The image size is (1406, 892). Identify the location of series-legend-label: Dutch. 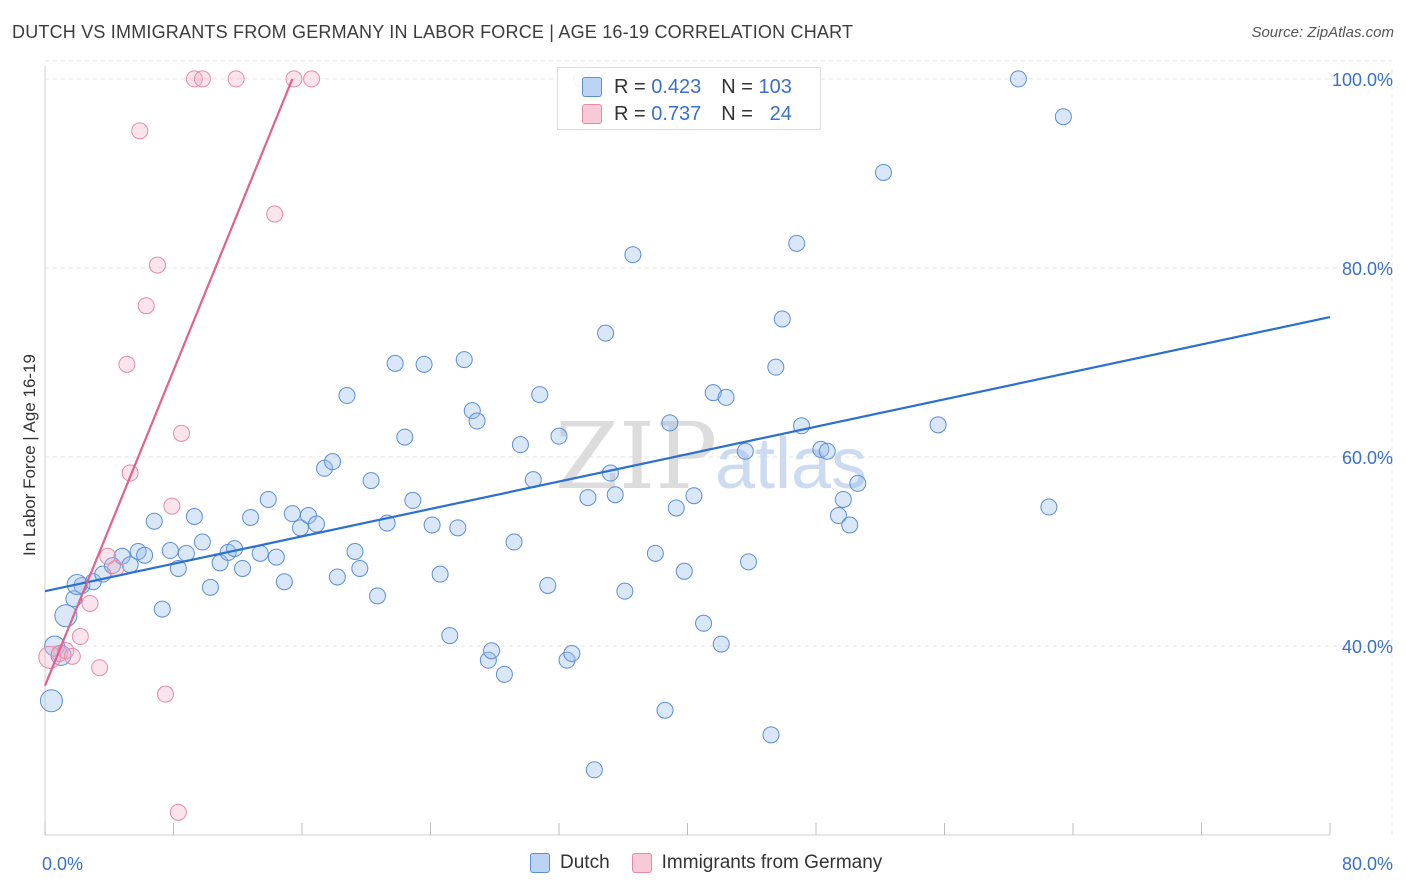
(585, 862).